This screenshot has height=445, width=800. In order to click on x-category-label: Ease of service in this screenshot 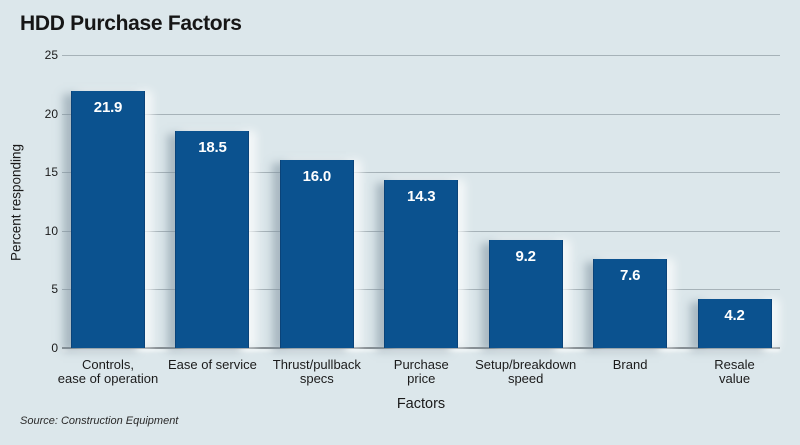, I will do `click(212, 365)`.